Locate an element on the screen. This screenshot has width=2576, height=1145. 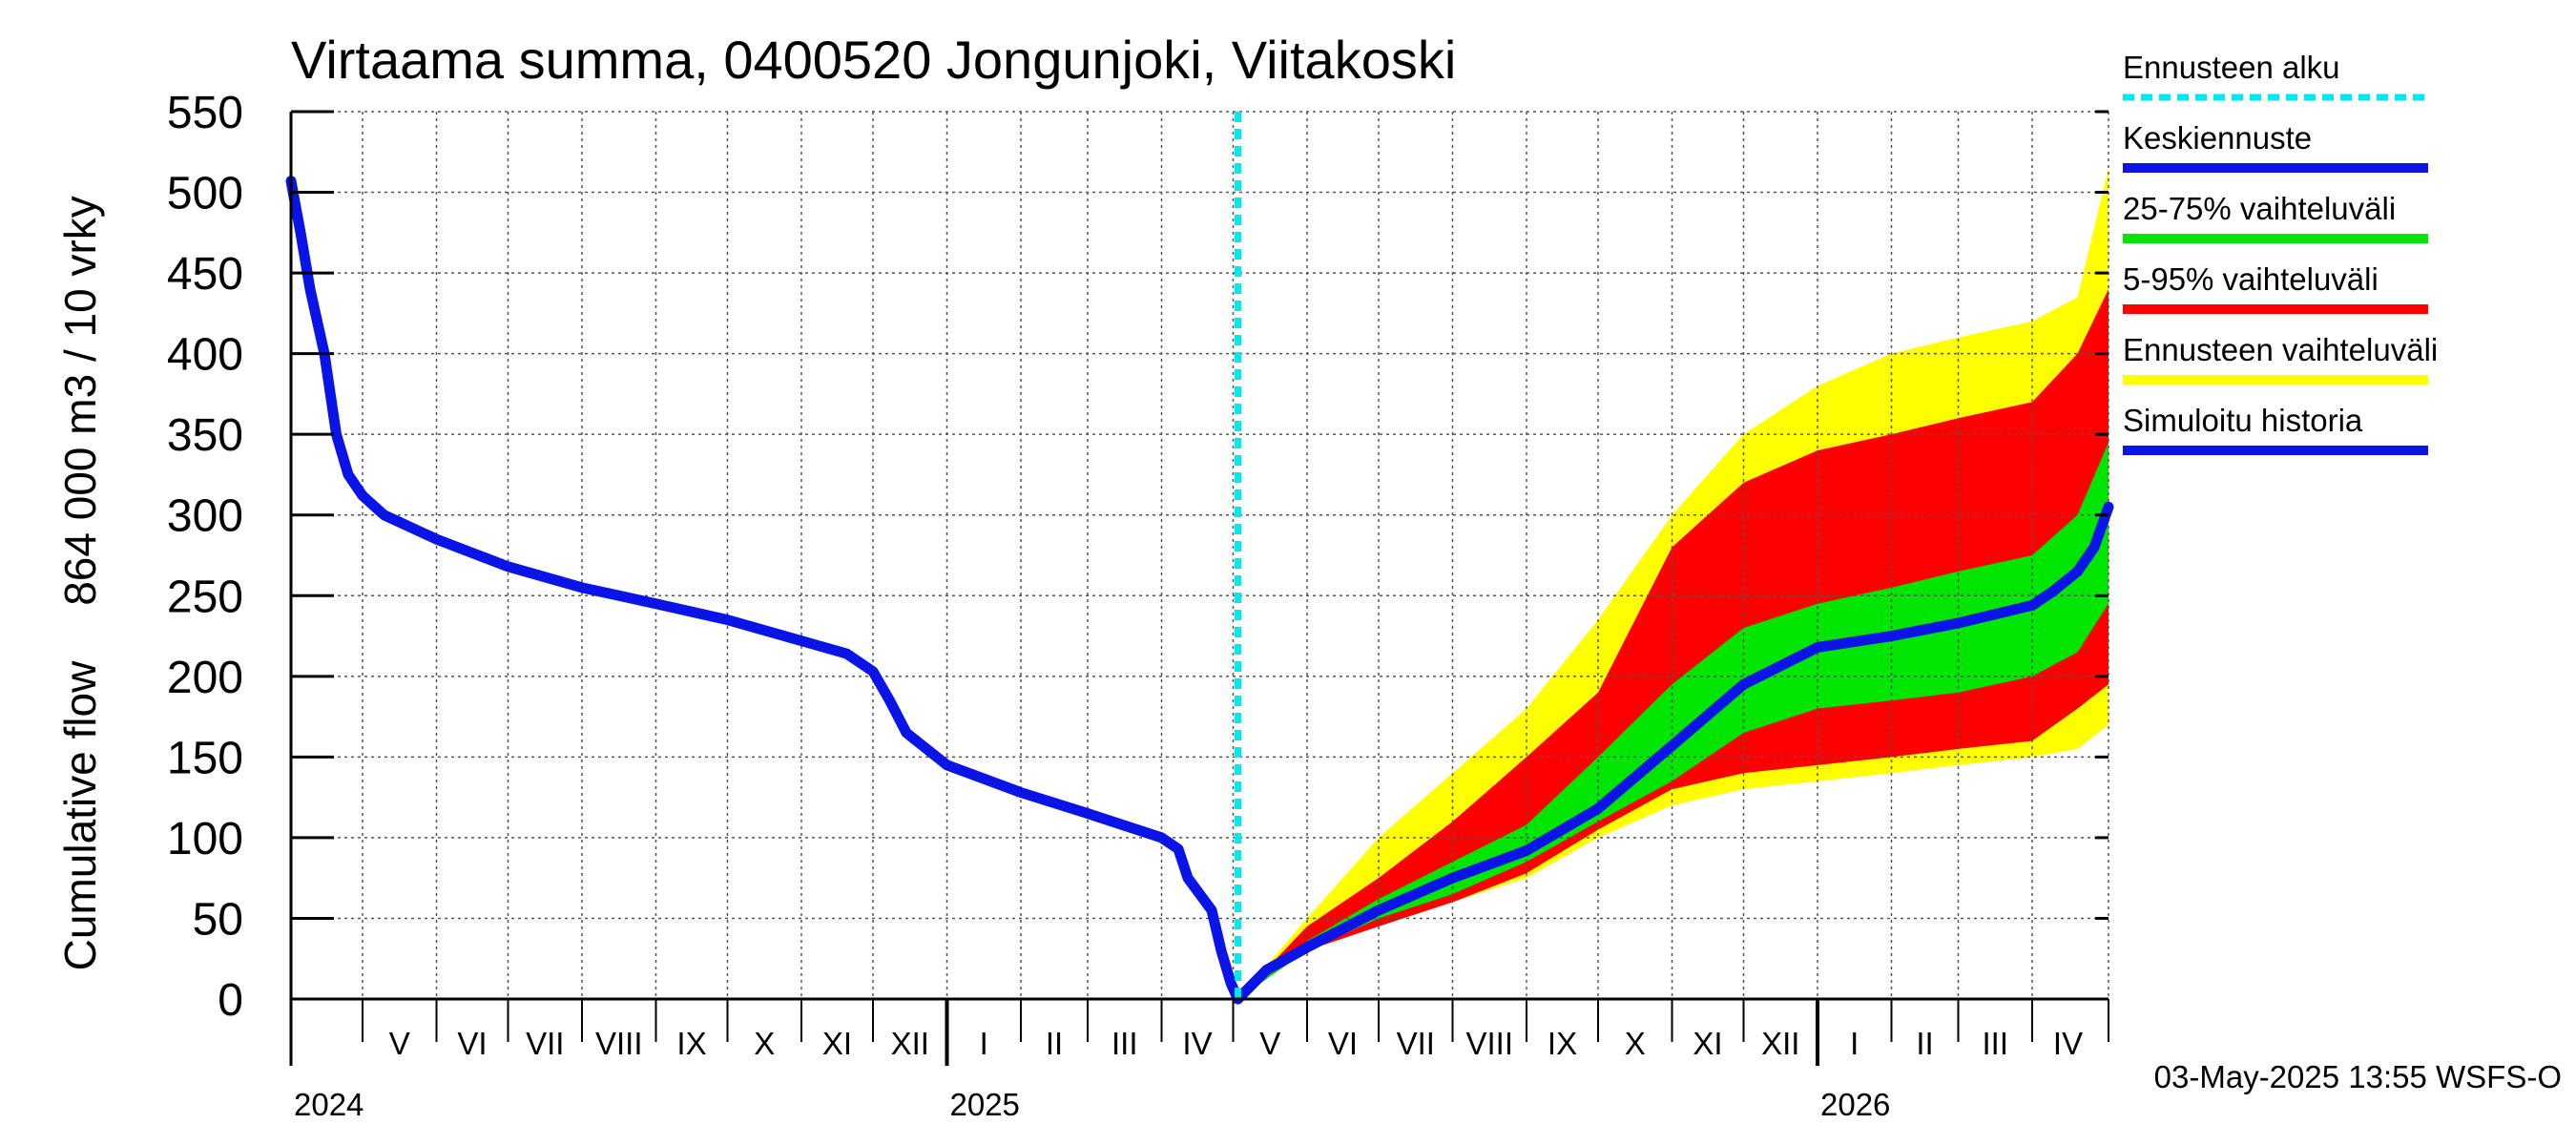
month-label-5: X is located at coordinates (764, 1043).